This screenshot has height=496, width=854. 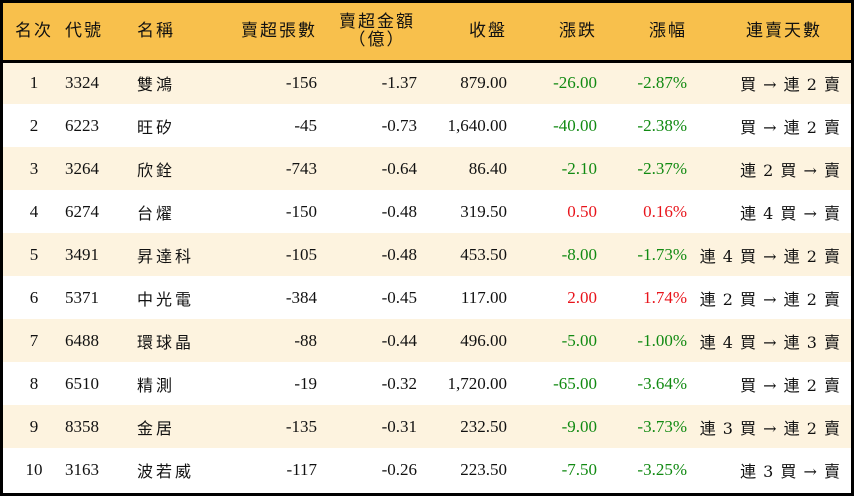 What do you see at coordinates (301, 168) in the screenshot?
I see `net-sell-lots-cell: -743` at bounding box center [301, 168].